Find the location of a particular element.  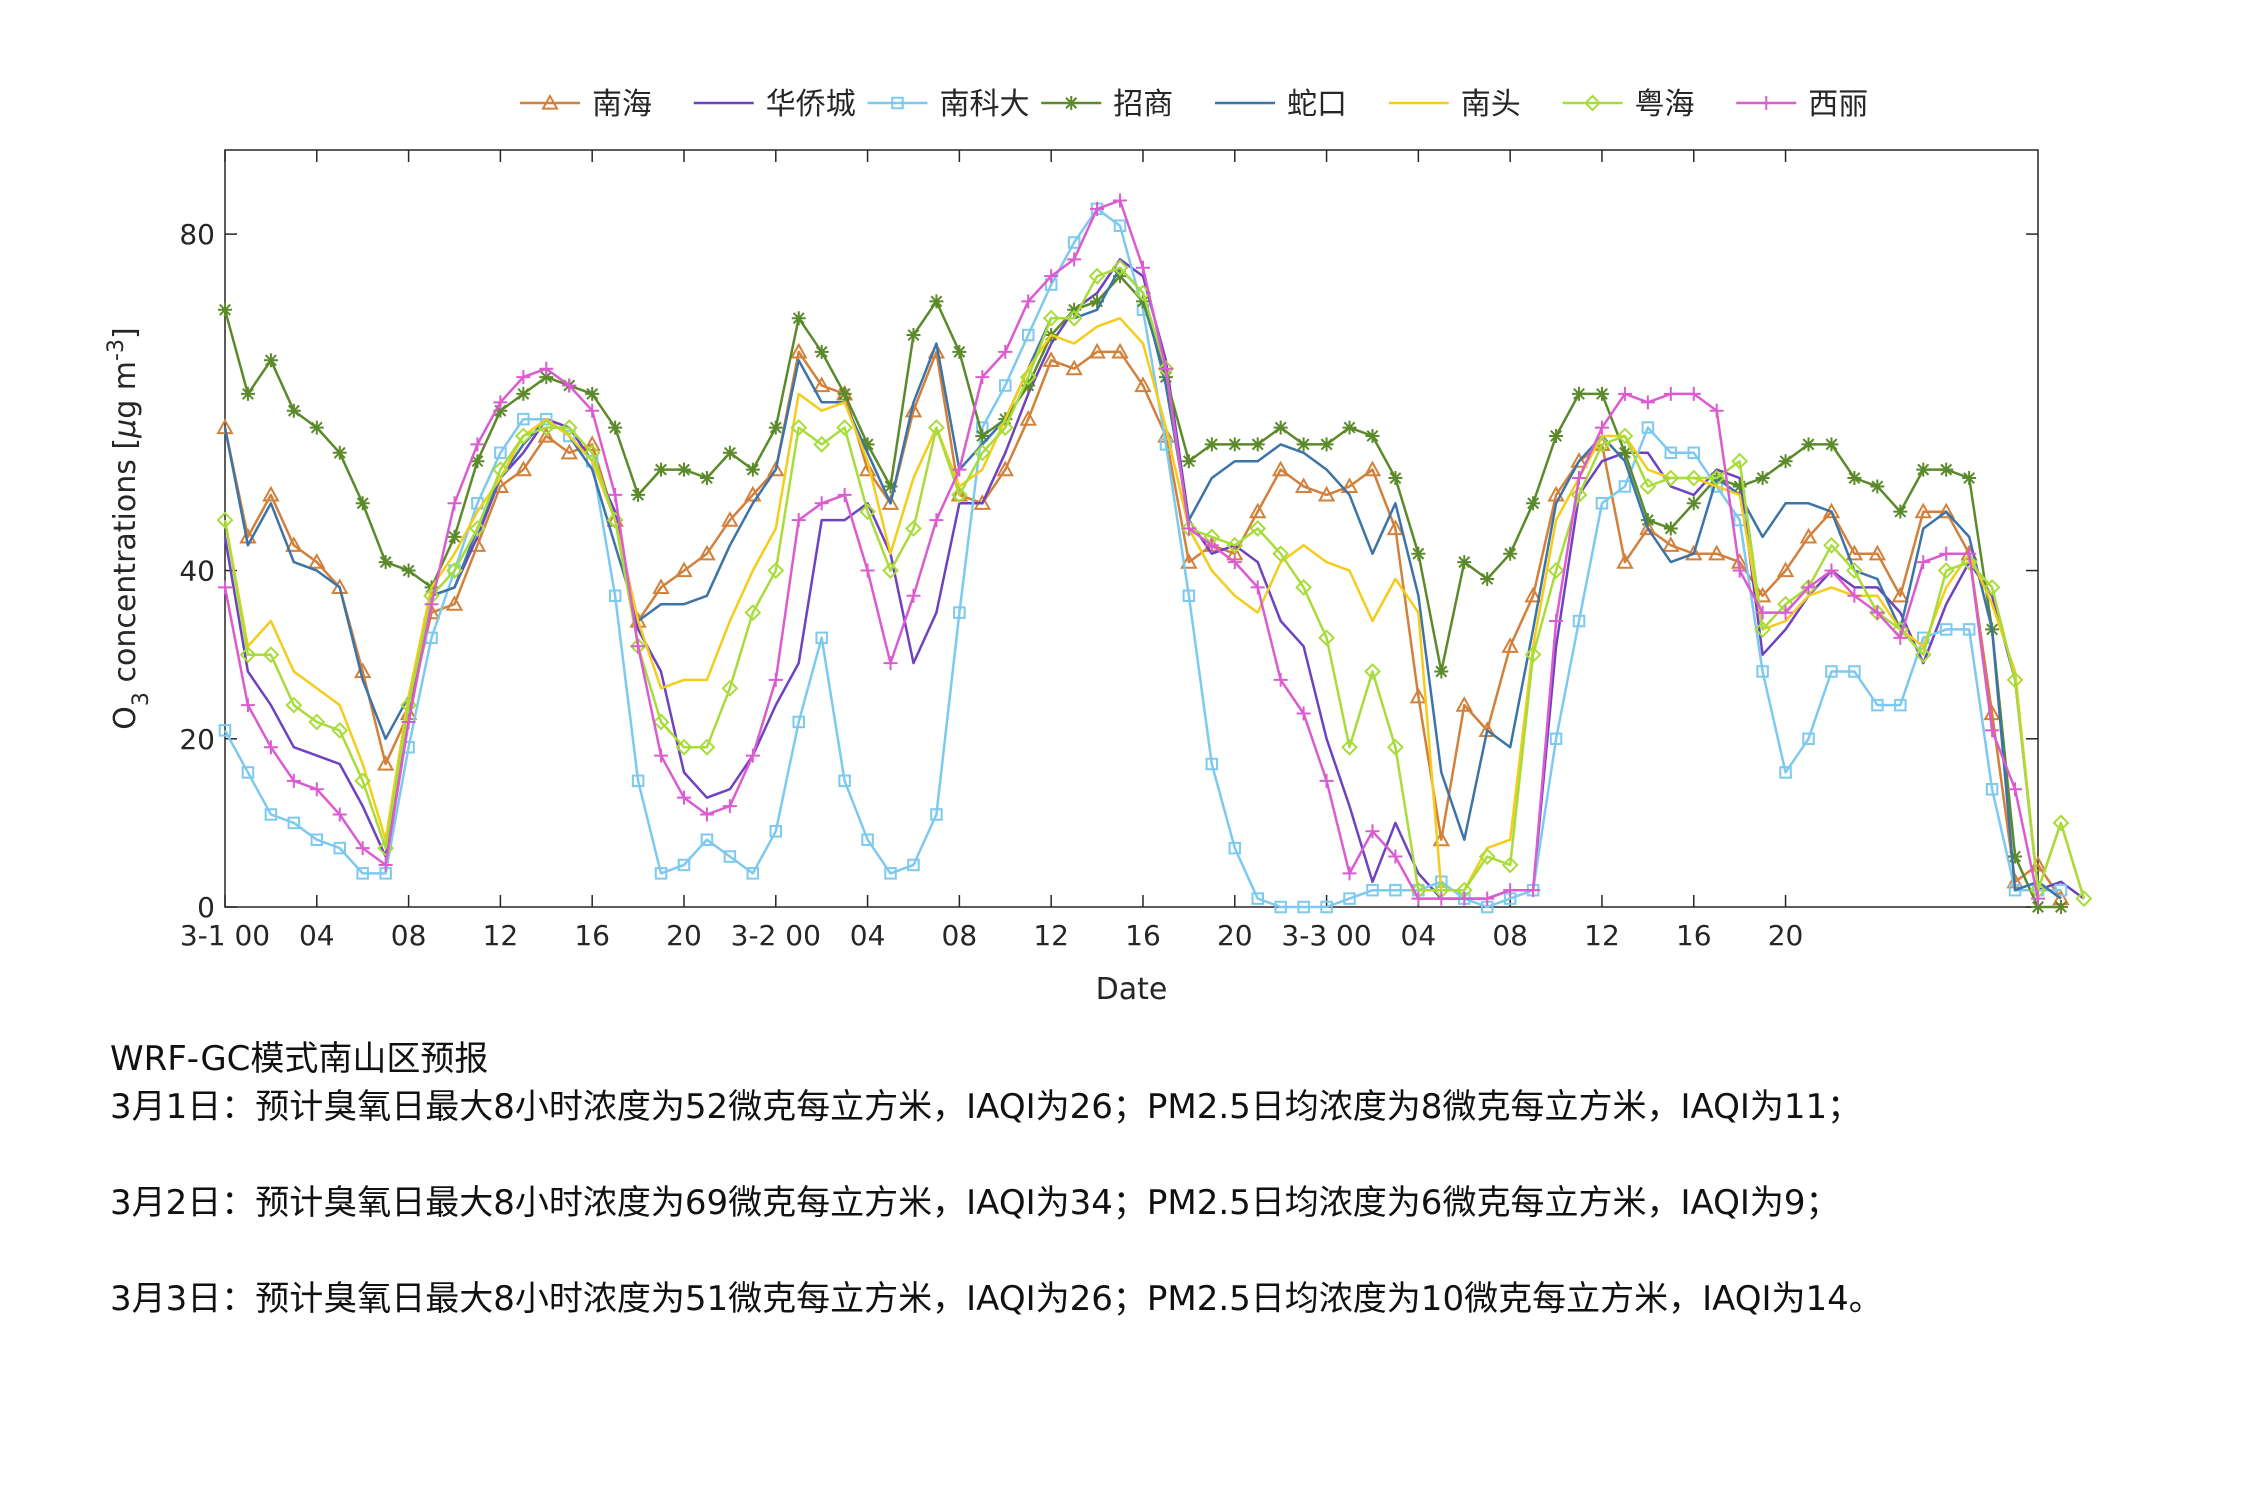

legend-label: 南科大 is located at coordinates (985, 104).